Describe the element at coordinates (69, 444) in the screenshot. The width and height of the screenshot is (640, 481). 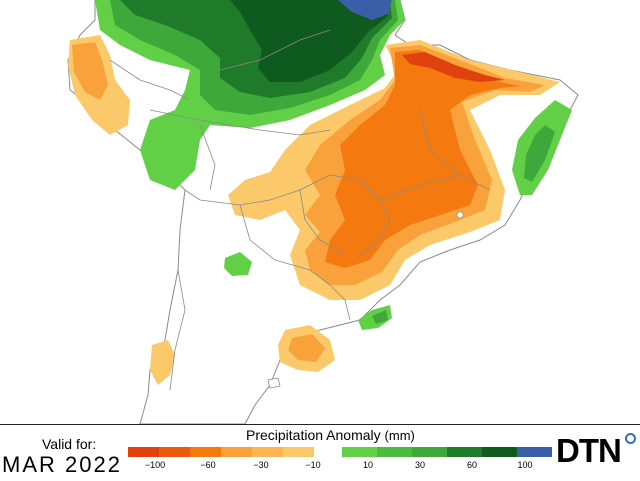
I see `valid-for-label: Valid for:` at that location.